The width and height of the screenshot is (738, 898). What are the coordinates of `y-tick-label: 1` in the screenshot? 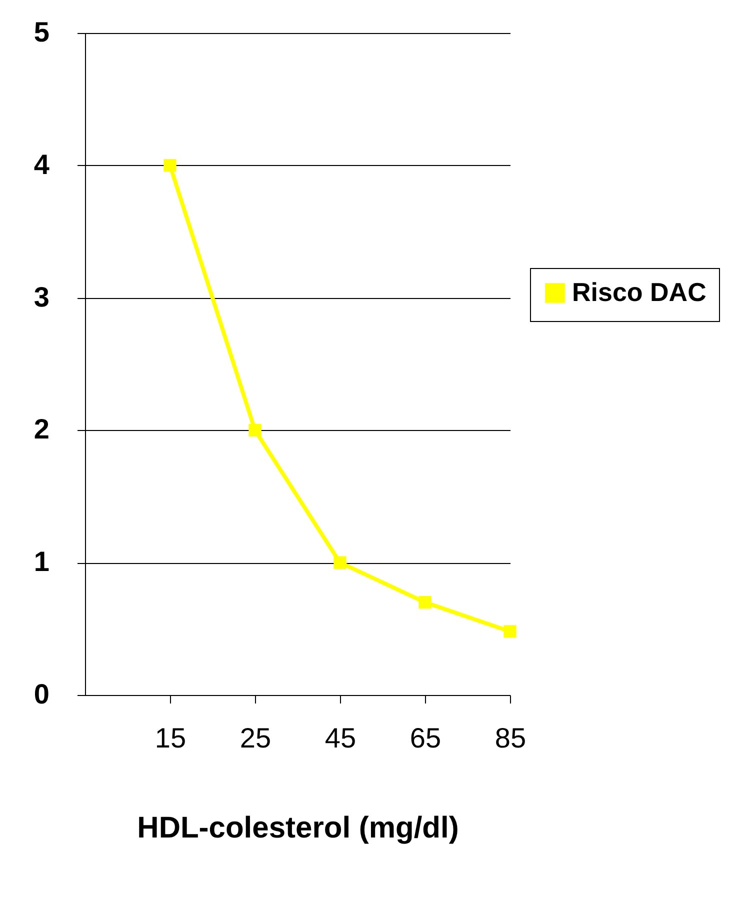 It's located at (42, 562).